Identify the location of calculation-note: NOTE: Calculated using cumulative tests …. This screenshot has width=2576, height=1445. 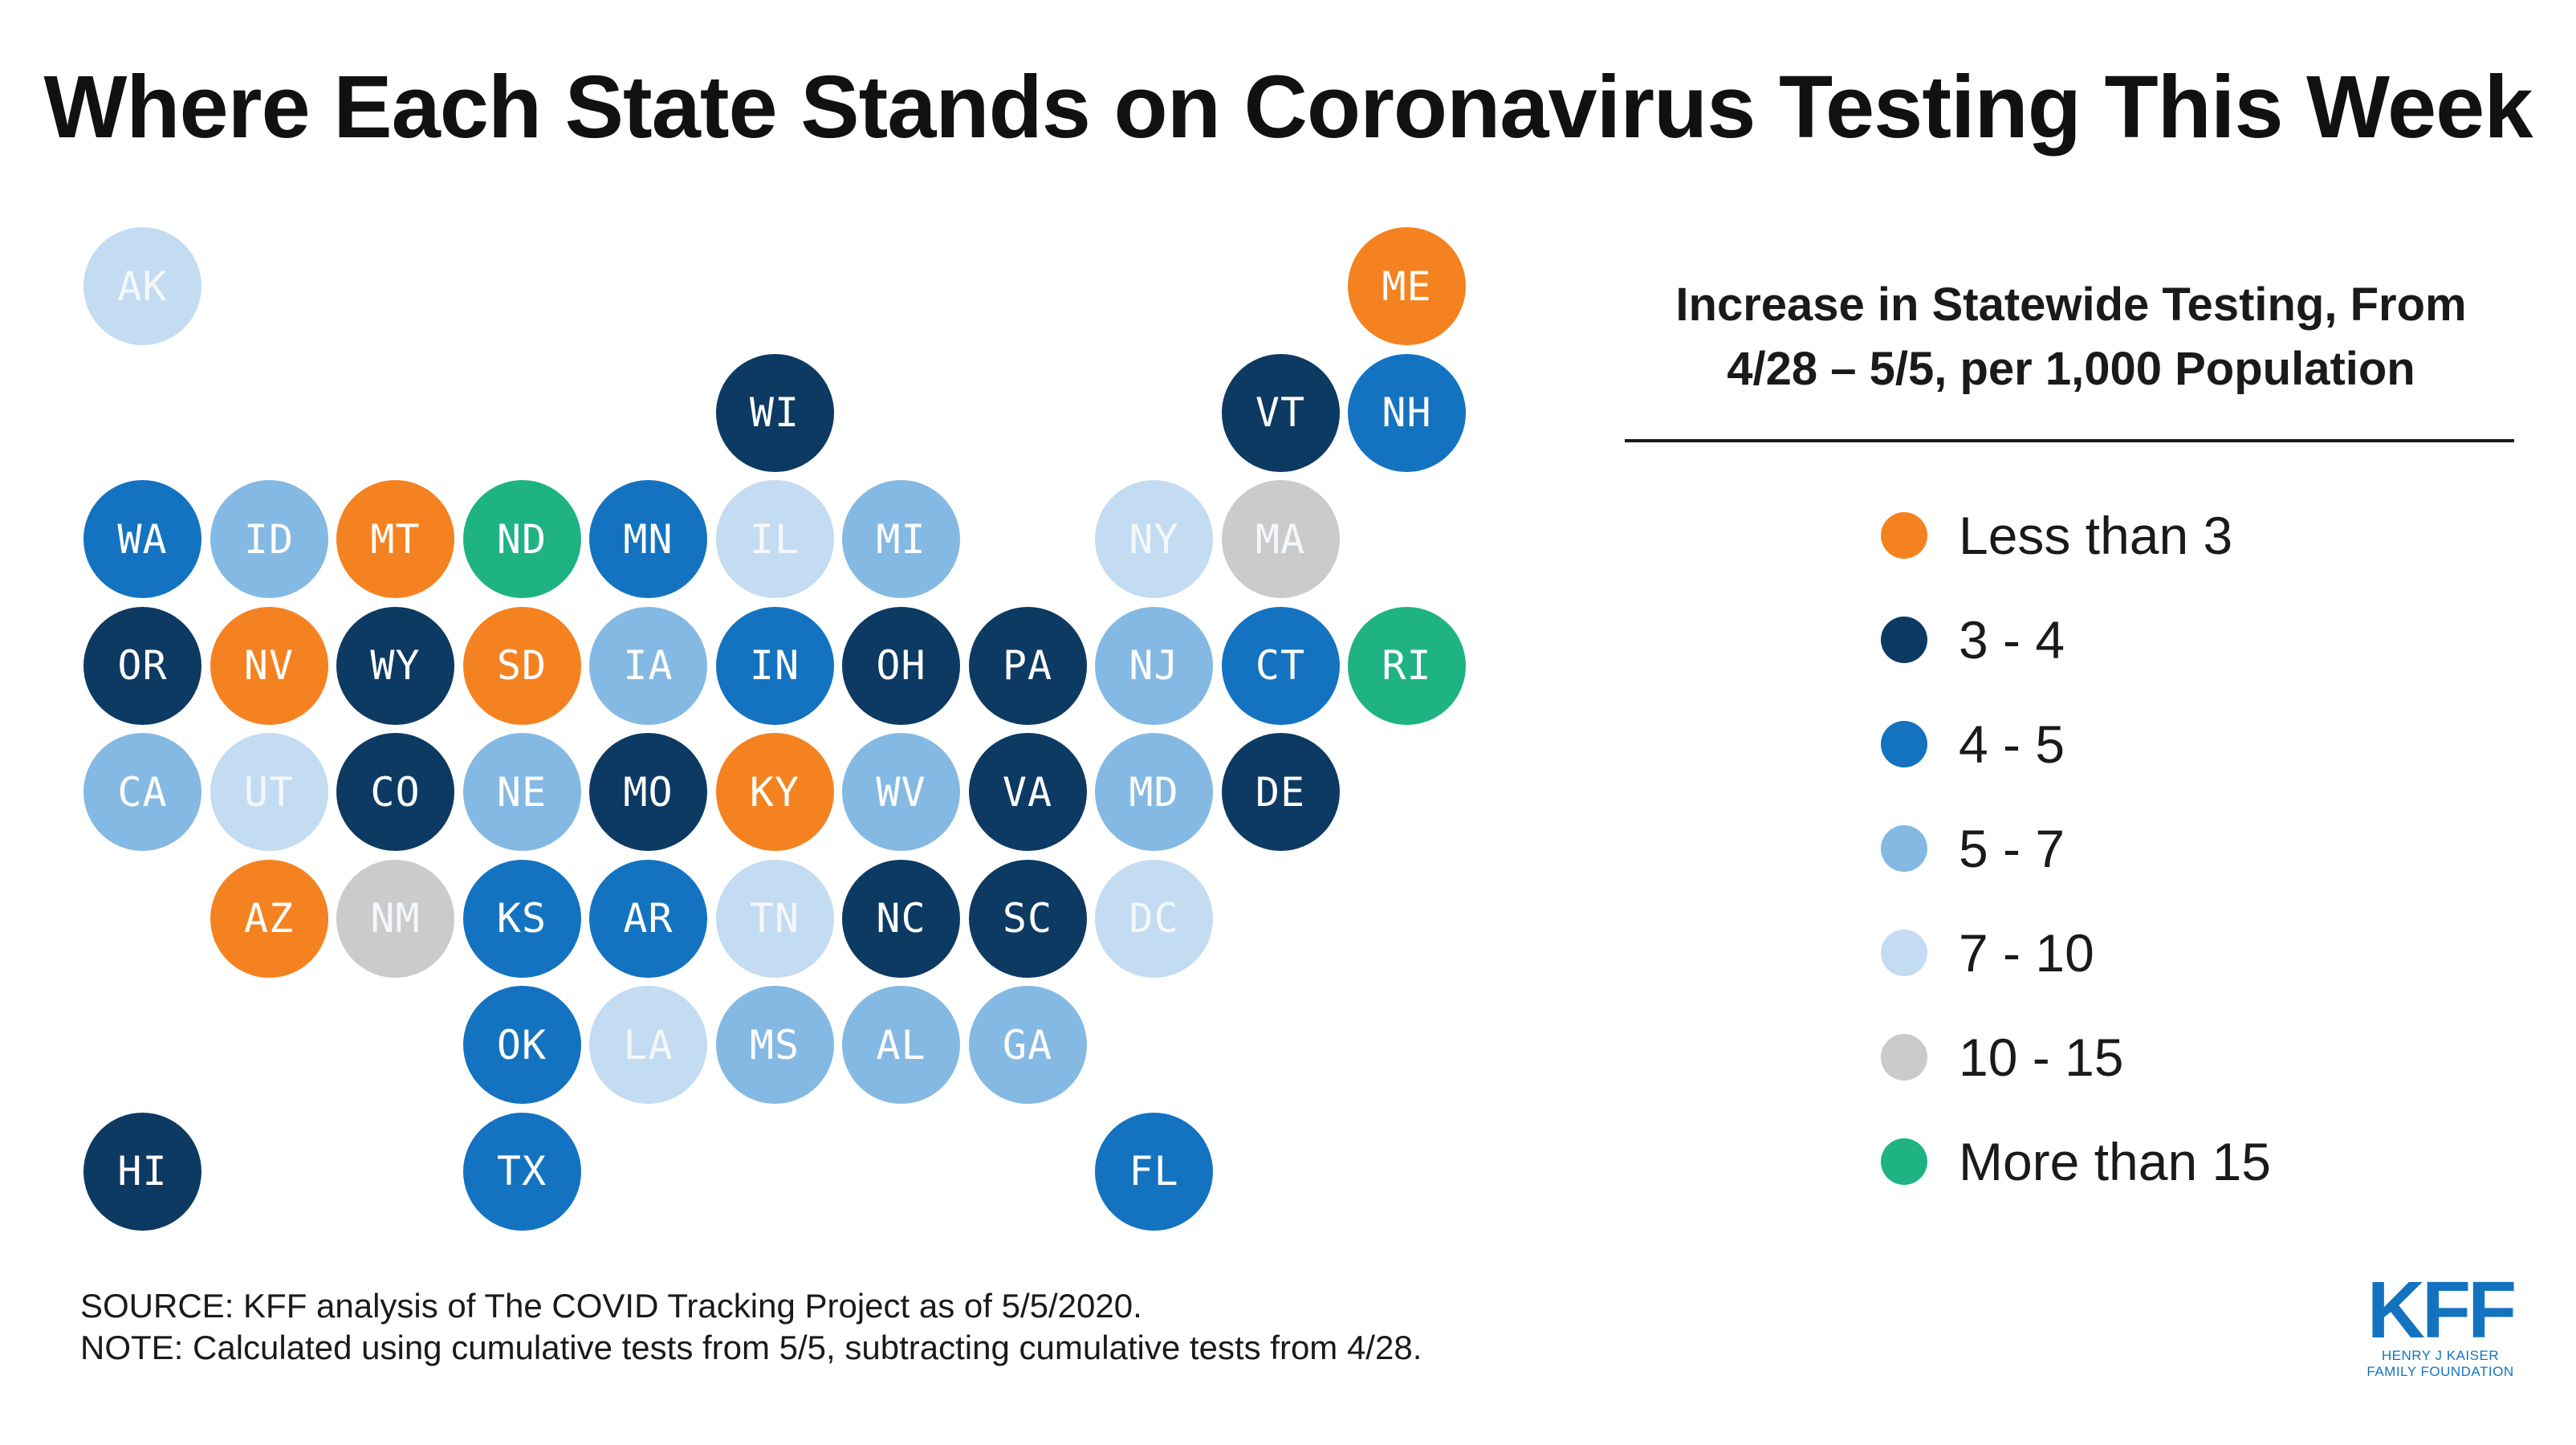
(751, 1347).